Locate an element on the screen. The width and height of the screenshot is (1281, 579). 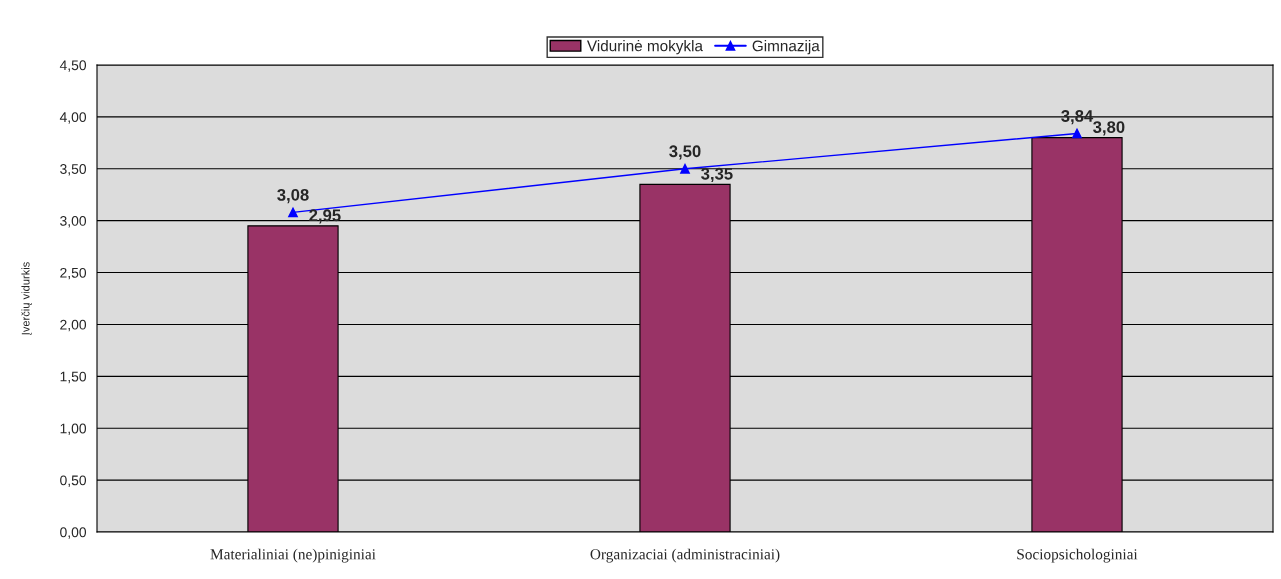
y-tick-label: 2,50 is located at coordinates (73, 273).